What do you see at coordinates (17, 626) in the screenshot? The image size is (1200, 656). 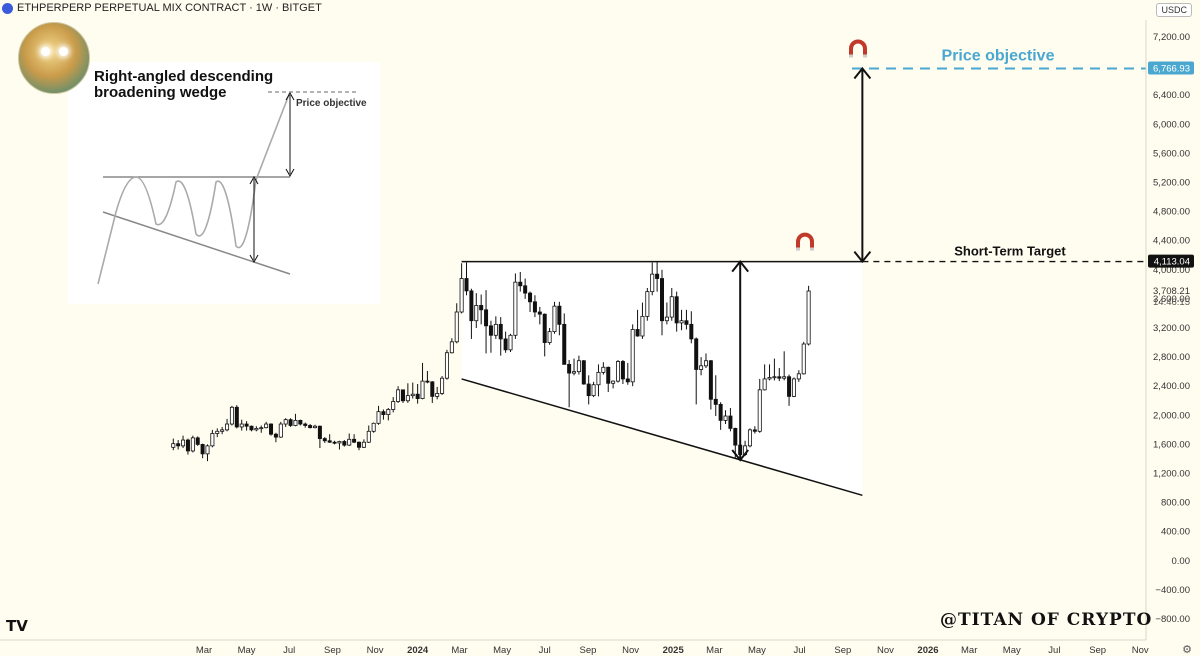 I see `tradingview-logo: TV` at bounding box center [17, 626].